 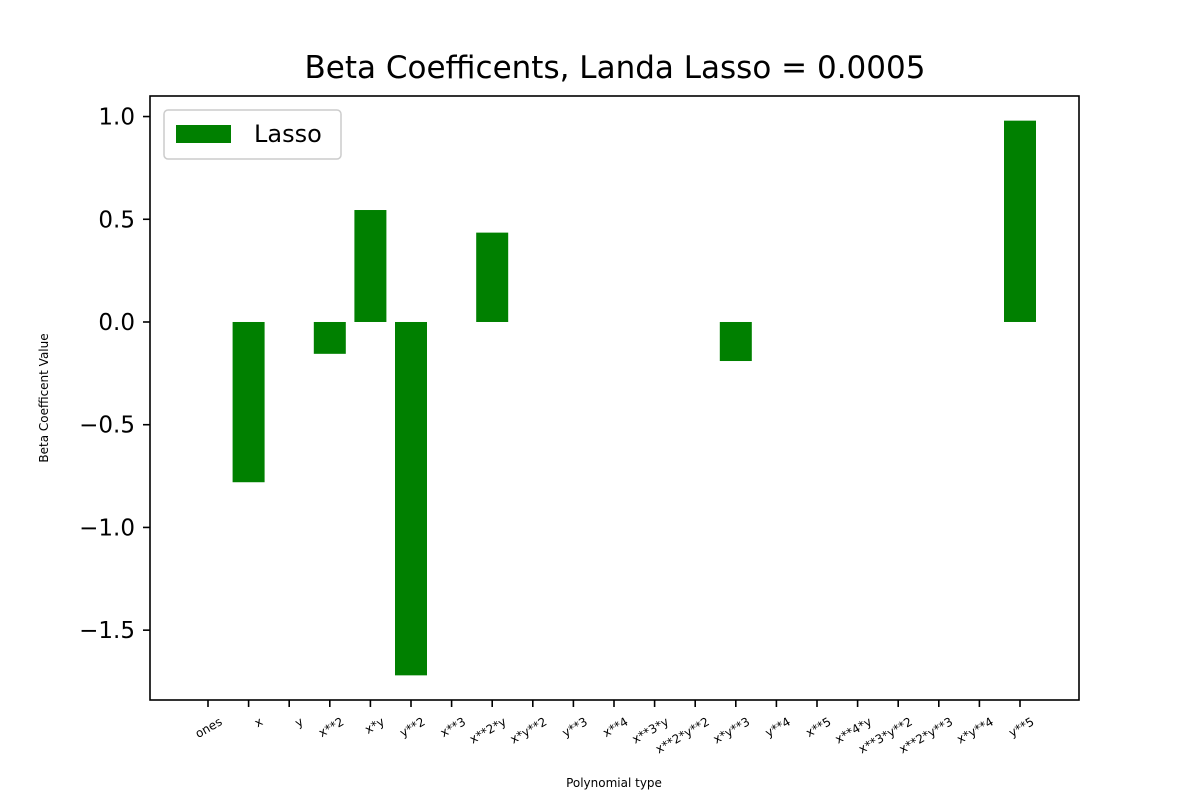 What do you see at coordinates (248, 402) in the screenshot?
I see `bar-x` at bounding box center [248, 402].